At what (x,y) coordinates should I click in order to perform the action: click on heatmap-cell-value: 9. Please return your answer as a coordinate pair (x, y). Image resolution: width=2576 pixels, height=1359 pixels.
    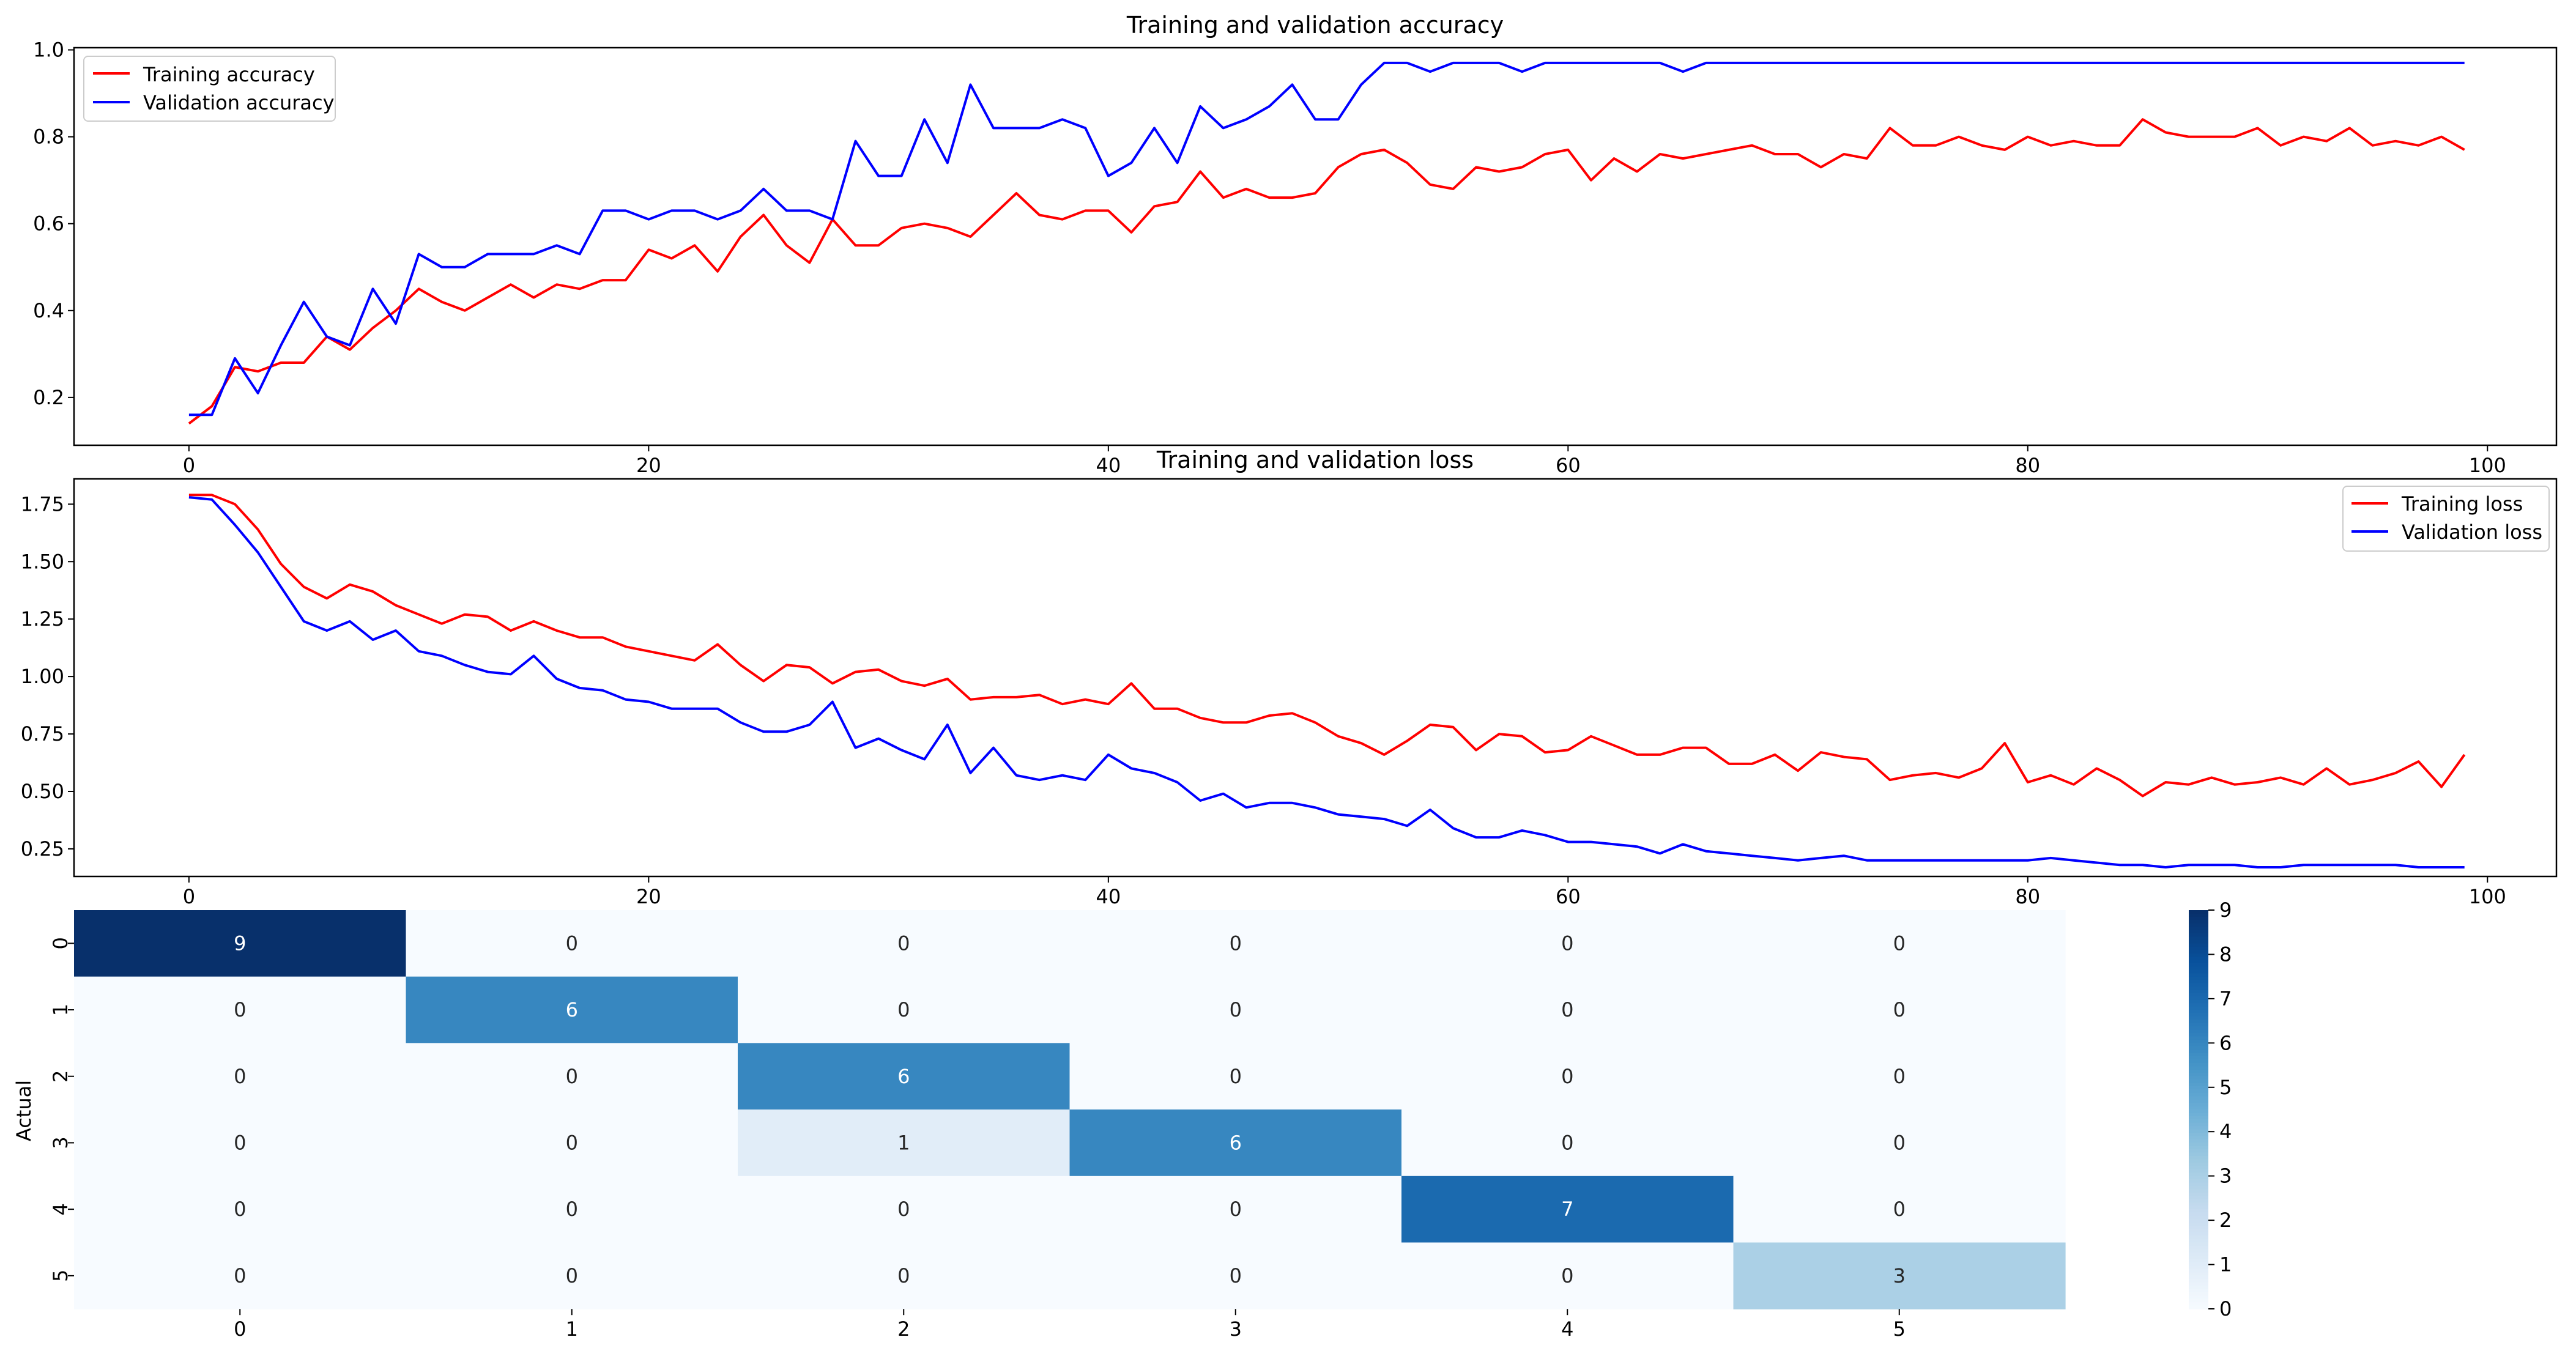
    Looking at the image, I should click on (240, 943).